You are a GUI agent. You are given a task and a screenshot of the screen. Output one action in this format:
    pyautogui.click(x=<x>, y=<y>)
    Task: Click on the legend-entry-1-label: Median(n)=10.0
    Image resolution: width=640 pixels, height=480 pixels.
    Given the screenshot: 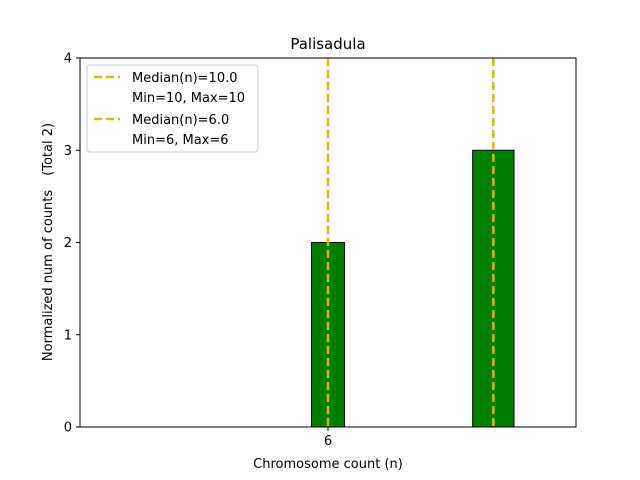 What is the action you would take?
    pyautogui.click(x=185, y=78)
    